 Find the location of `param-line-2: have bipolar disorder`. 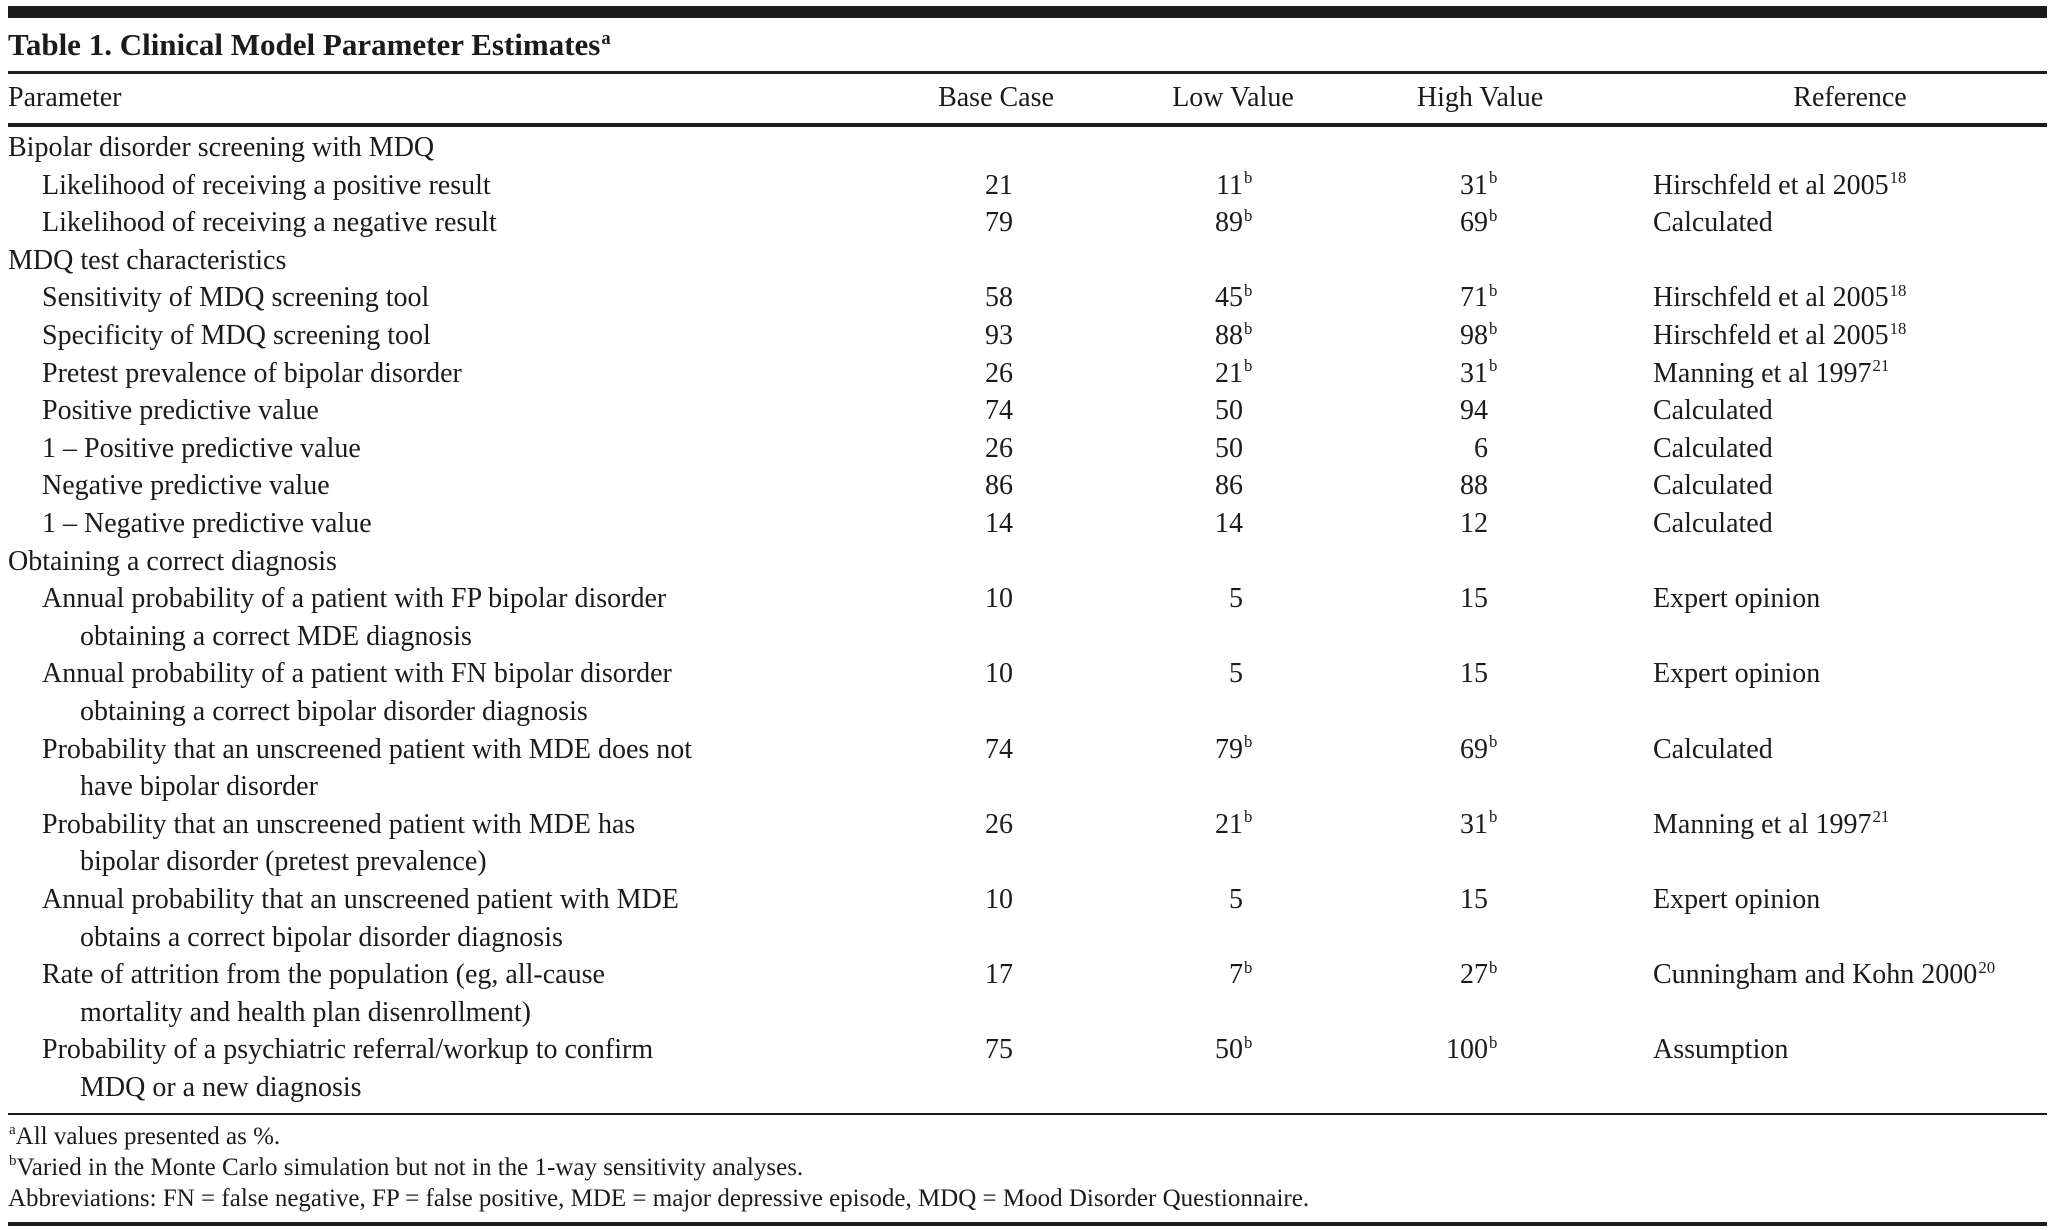

param-line-2: have bipolar disorder is located at coordinates (199, 787).